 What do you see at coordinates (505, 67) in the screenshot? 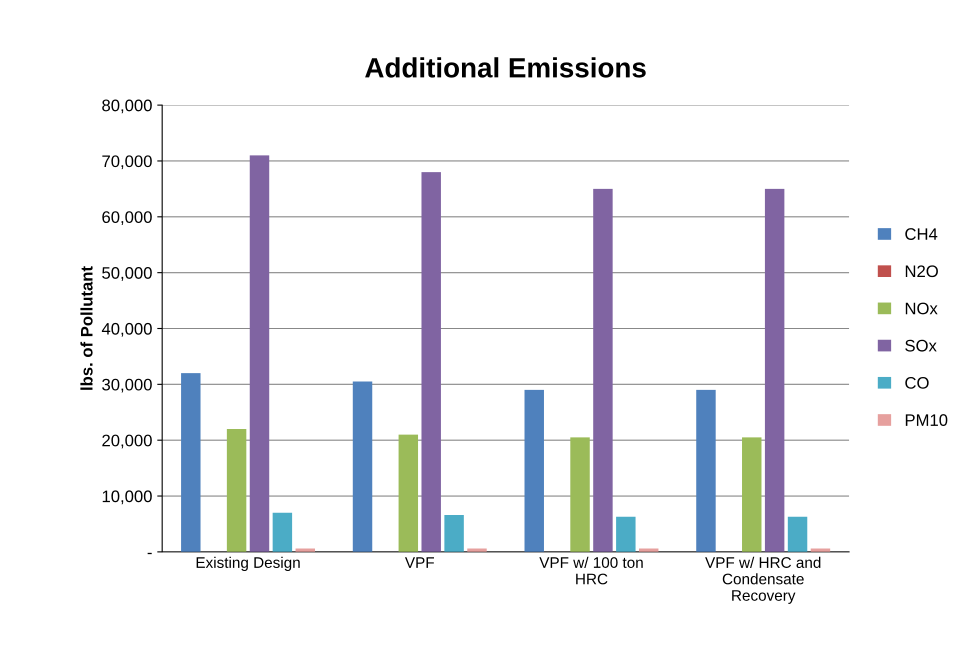
I see `chart-title: Additional Emissions` at bounding box center [505, 67].